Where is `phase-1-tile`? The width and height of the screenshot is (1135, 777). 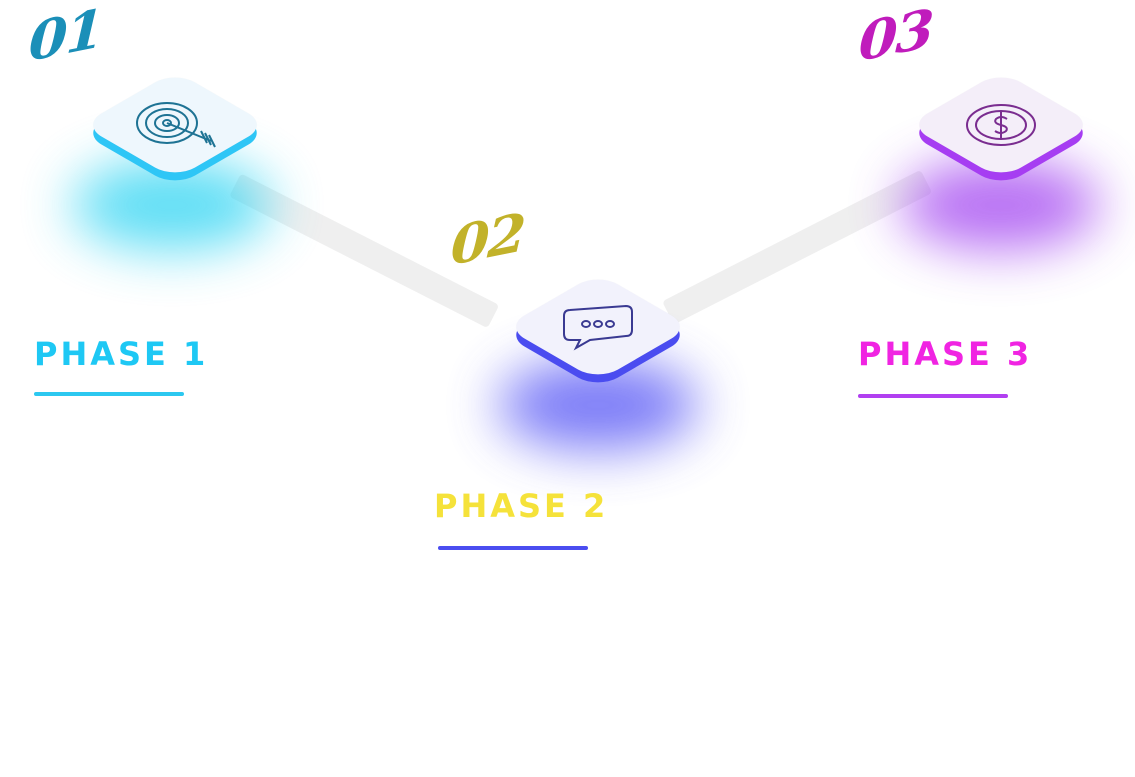 phase-1-tile is located at coordinates (175, 125).